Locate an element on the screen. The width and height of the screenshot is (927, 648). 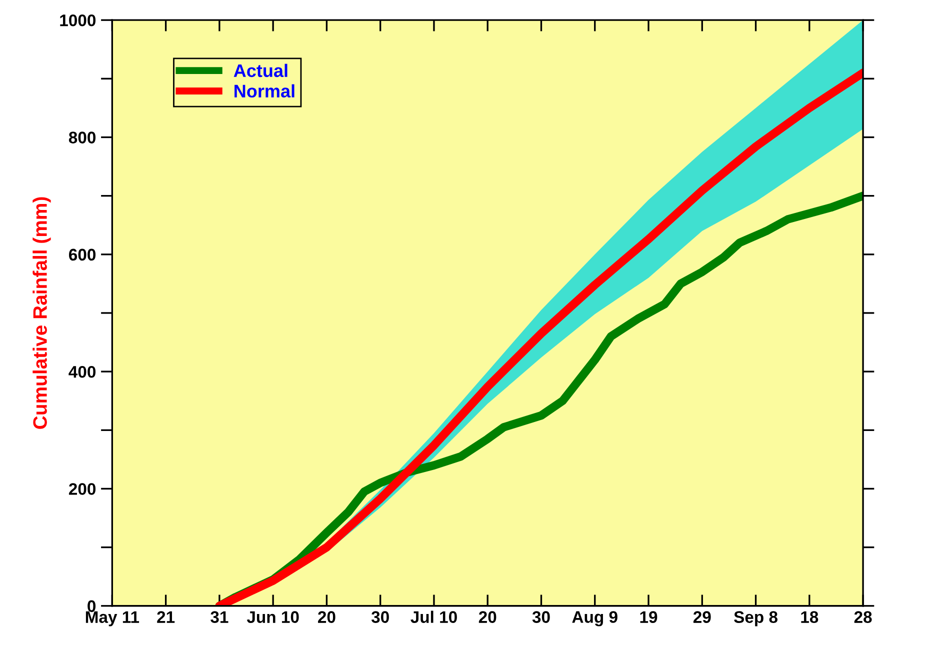
x-tick-label: 18 is located at coordinates (809, 617).